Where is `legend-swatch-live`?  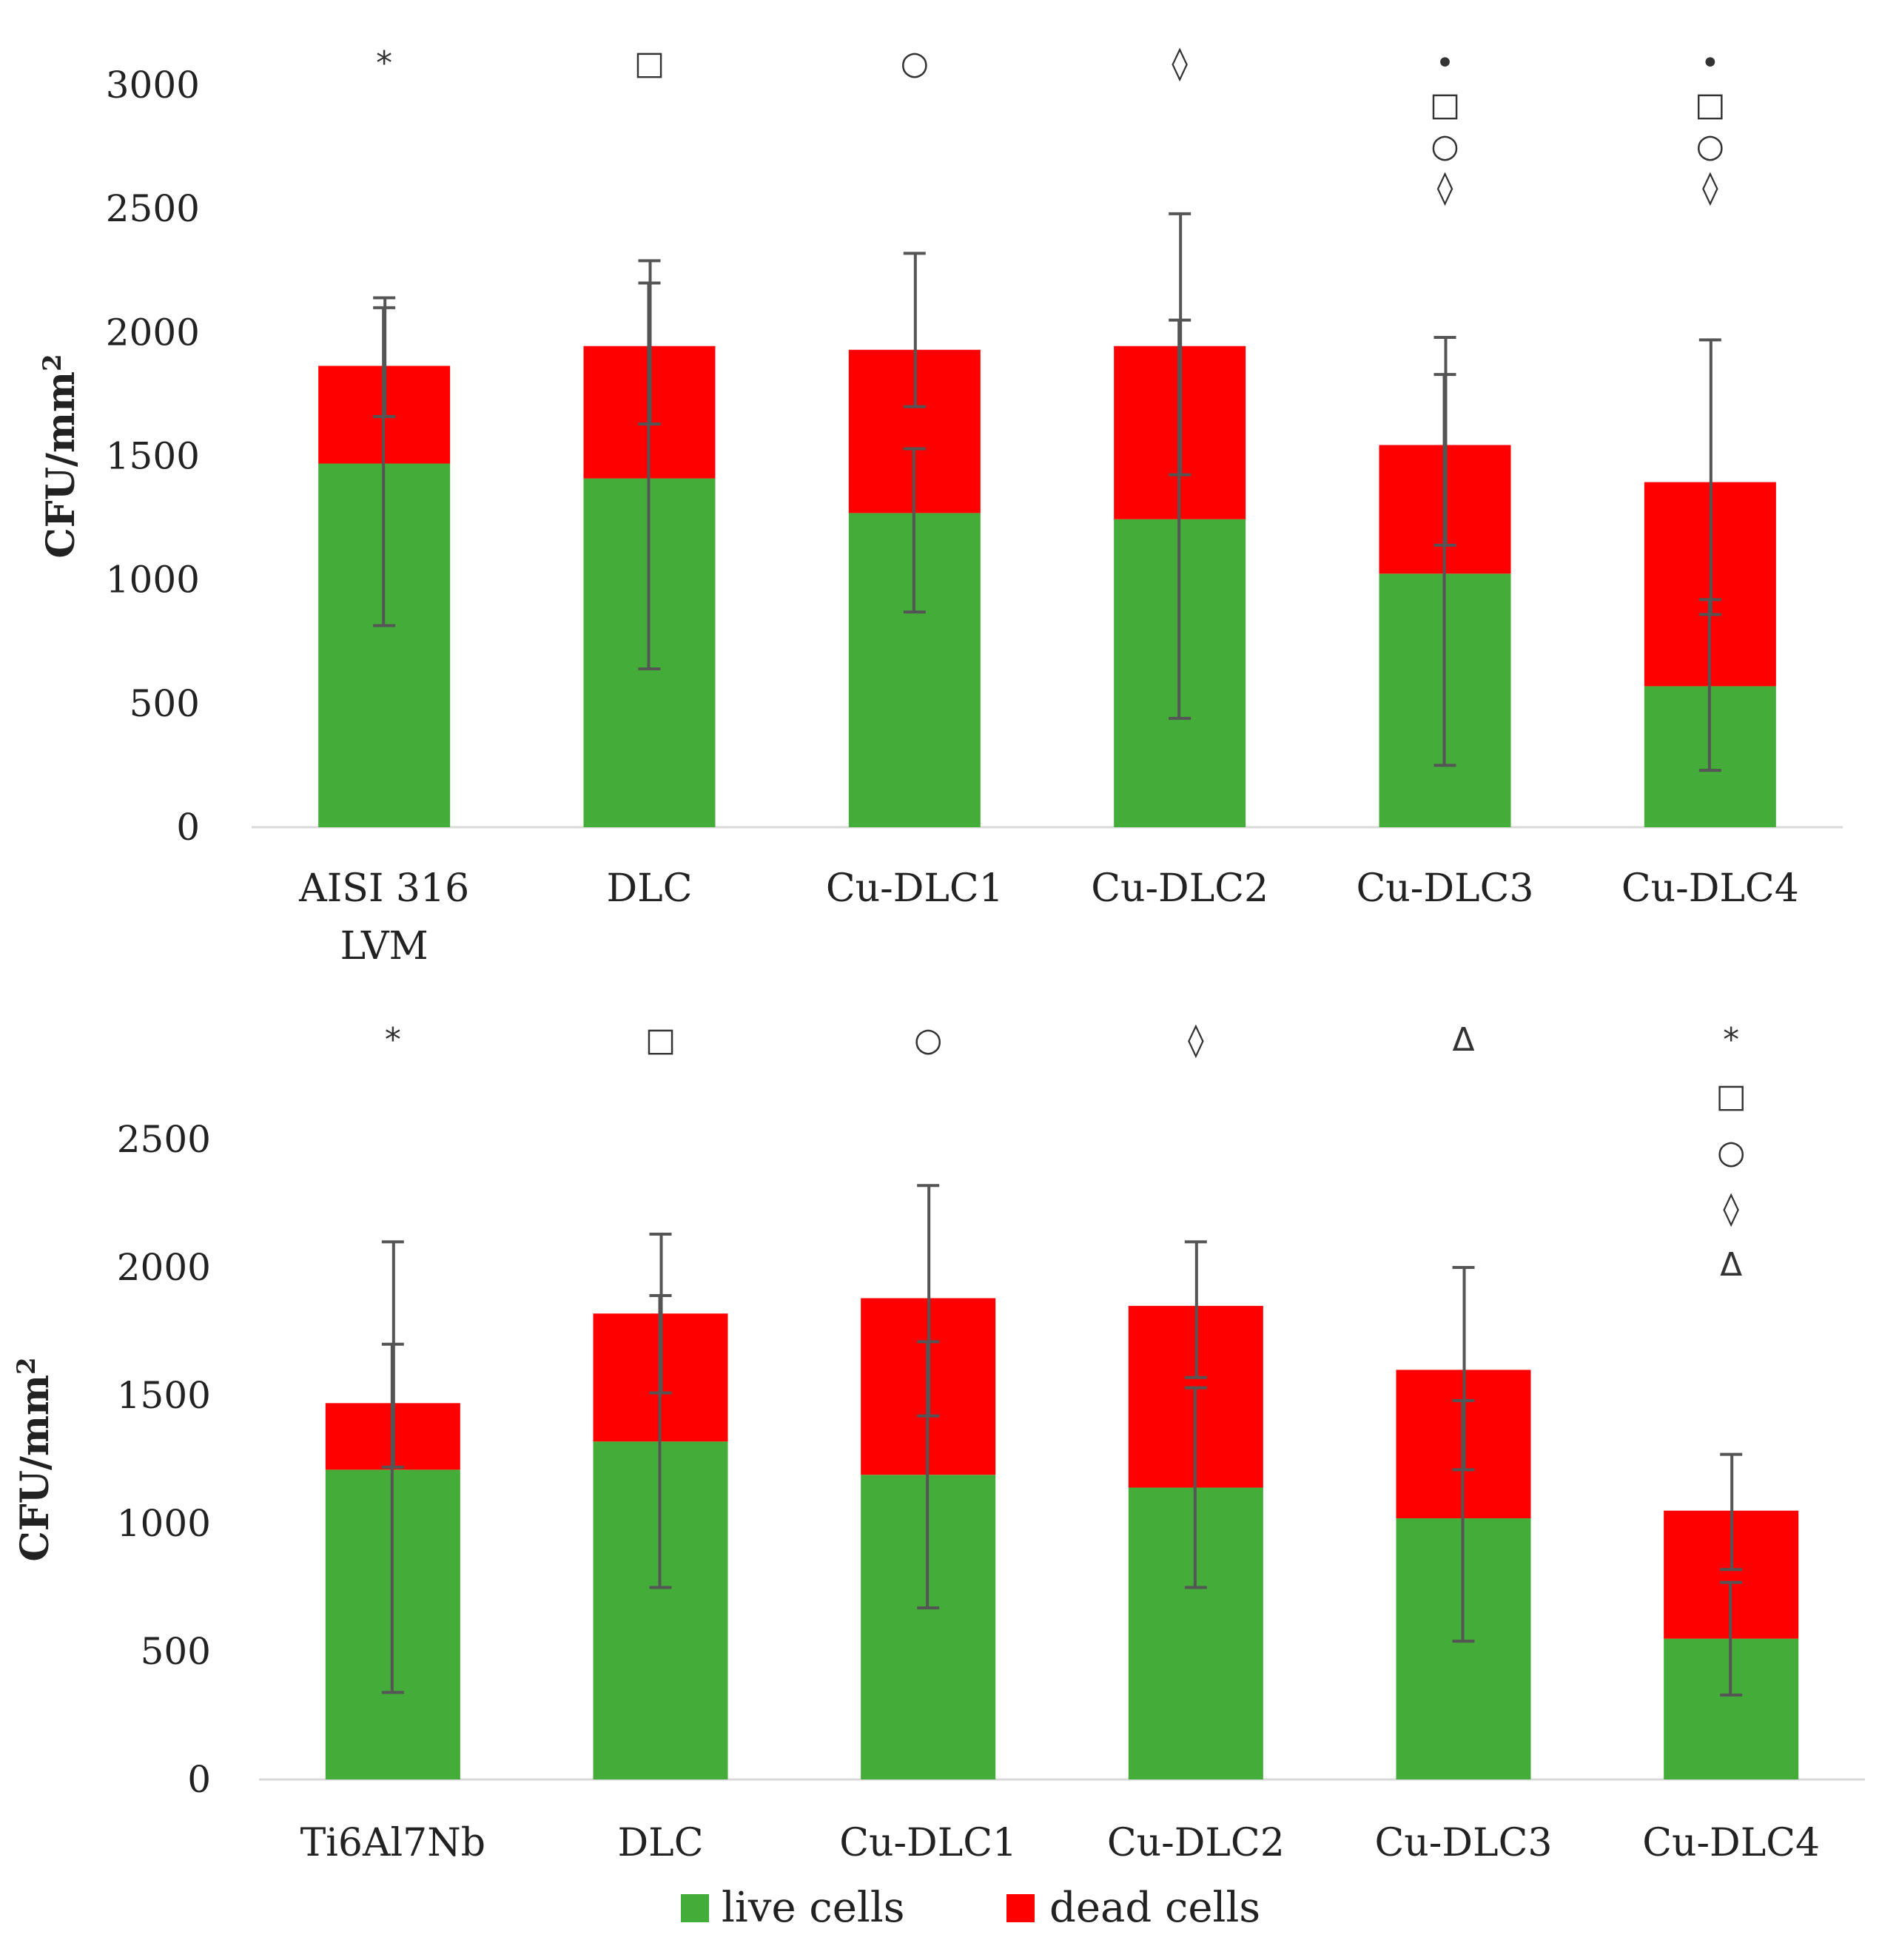
legend-swatch-live is located at coordinates (695, 1908).